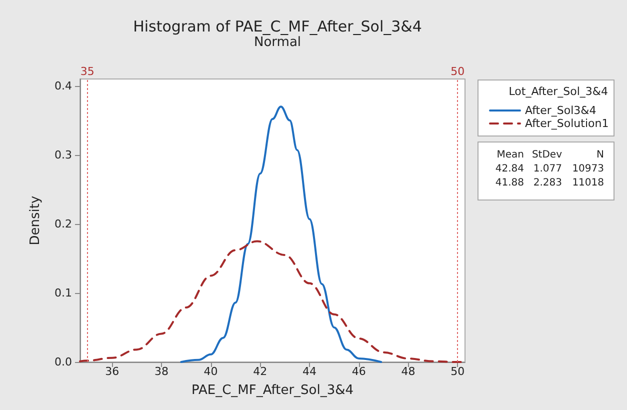  I want to click on y-tick-label: 0.4, so click(63, 85).